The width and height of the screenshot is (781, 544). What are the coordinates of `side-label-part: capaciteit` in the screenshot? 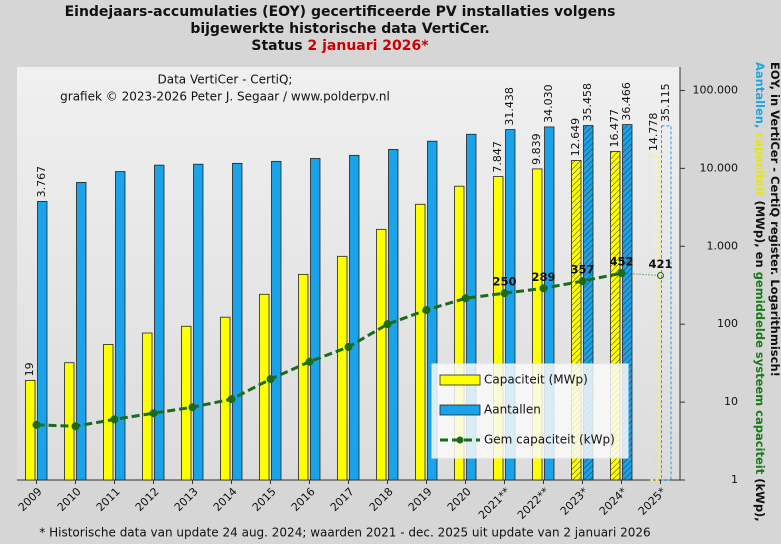 It's located at (761, 166).